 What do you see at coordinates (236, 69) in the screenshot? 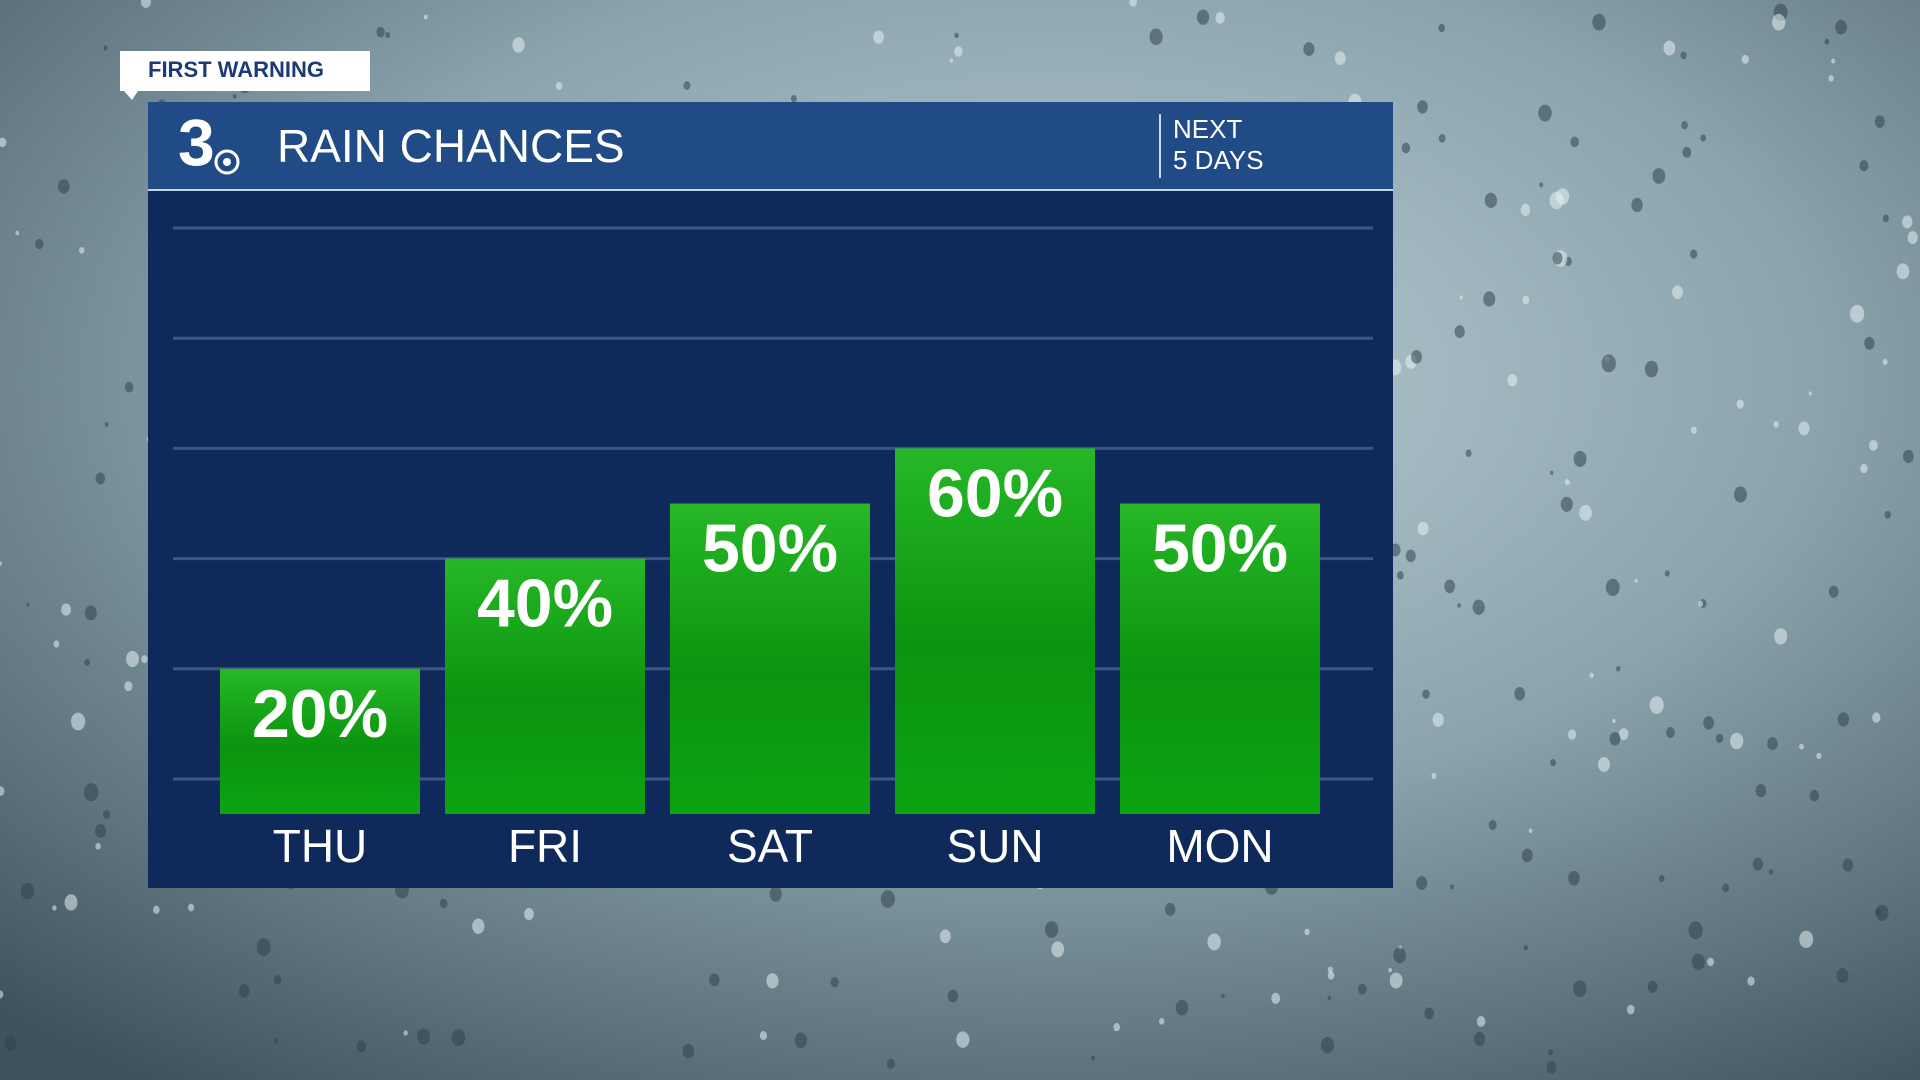
I see `badge-text: FIRST WARNING` at bounding box center [236, 69].